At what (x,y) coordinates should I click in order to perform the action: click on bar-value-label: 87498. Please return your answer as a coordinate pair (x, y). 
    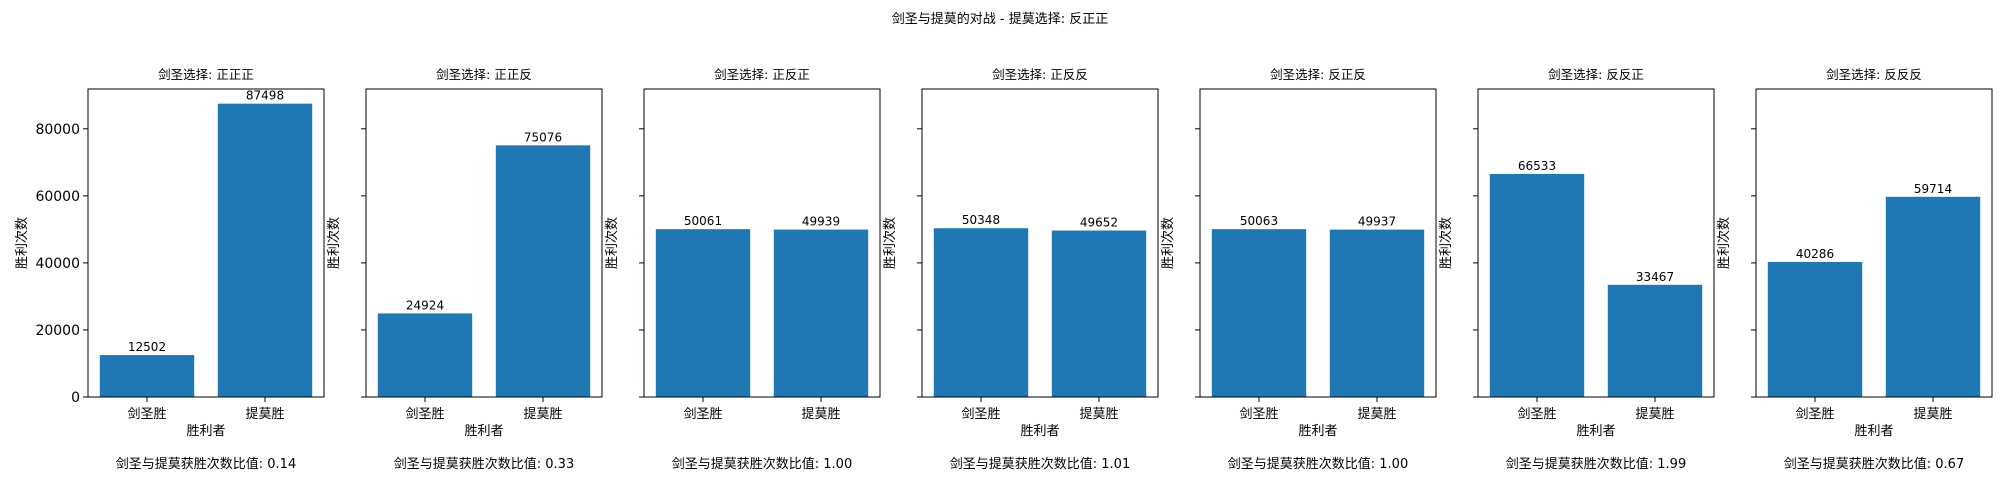
    Looking at the image, I should click on (265, 96).